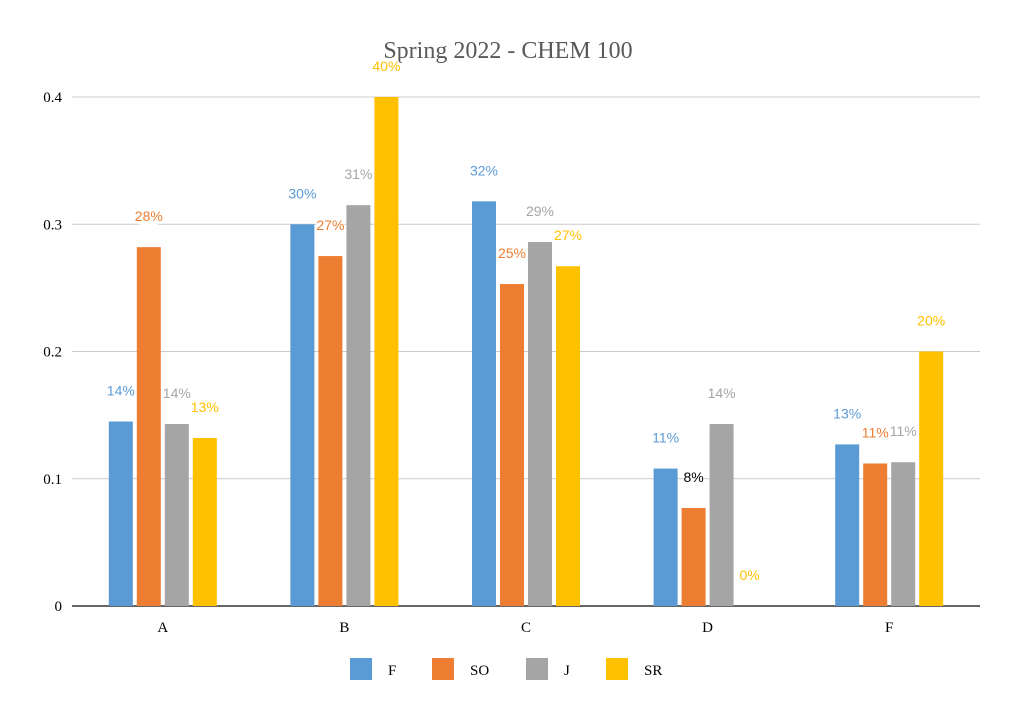  I want to click on legend-swatch-j, so click(537, 669).